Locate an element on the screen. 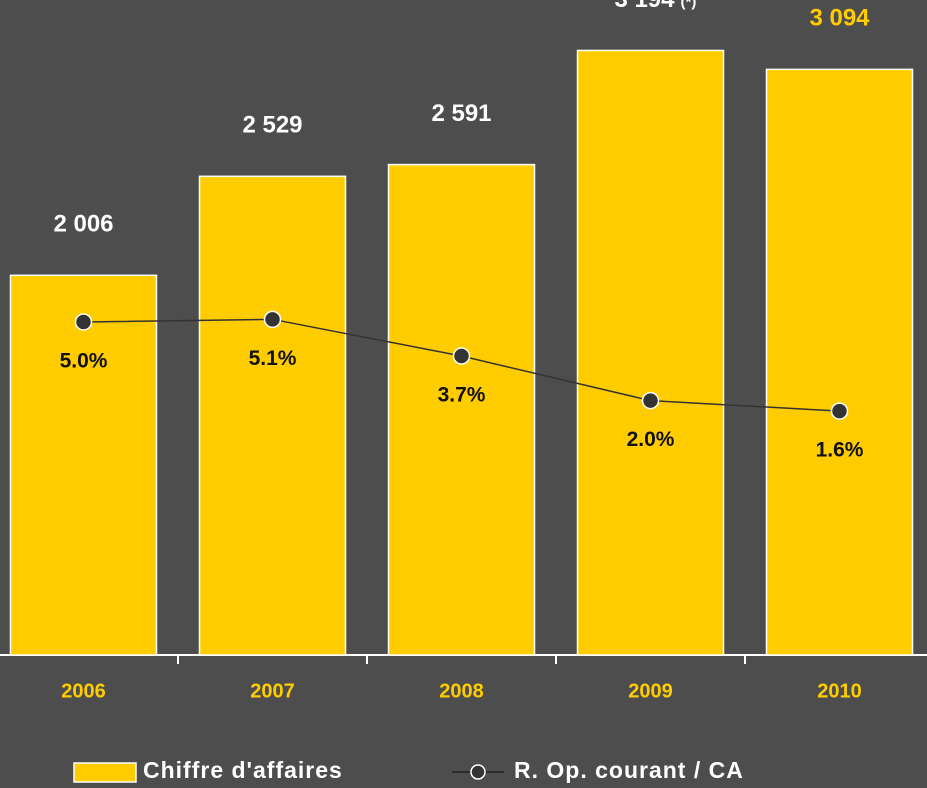 The width and height of the screenshot is (927, 788). bar-value-label: 3 194 is located at coordinates (644, 6).